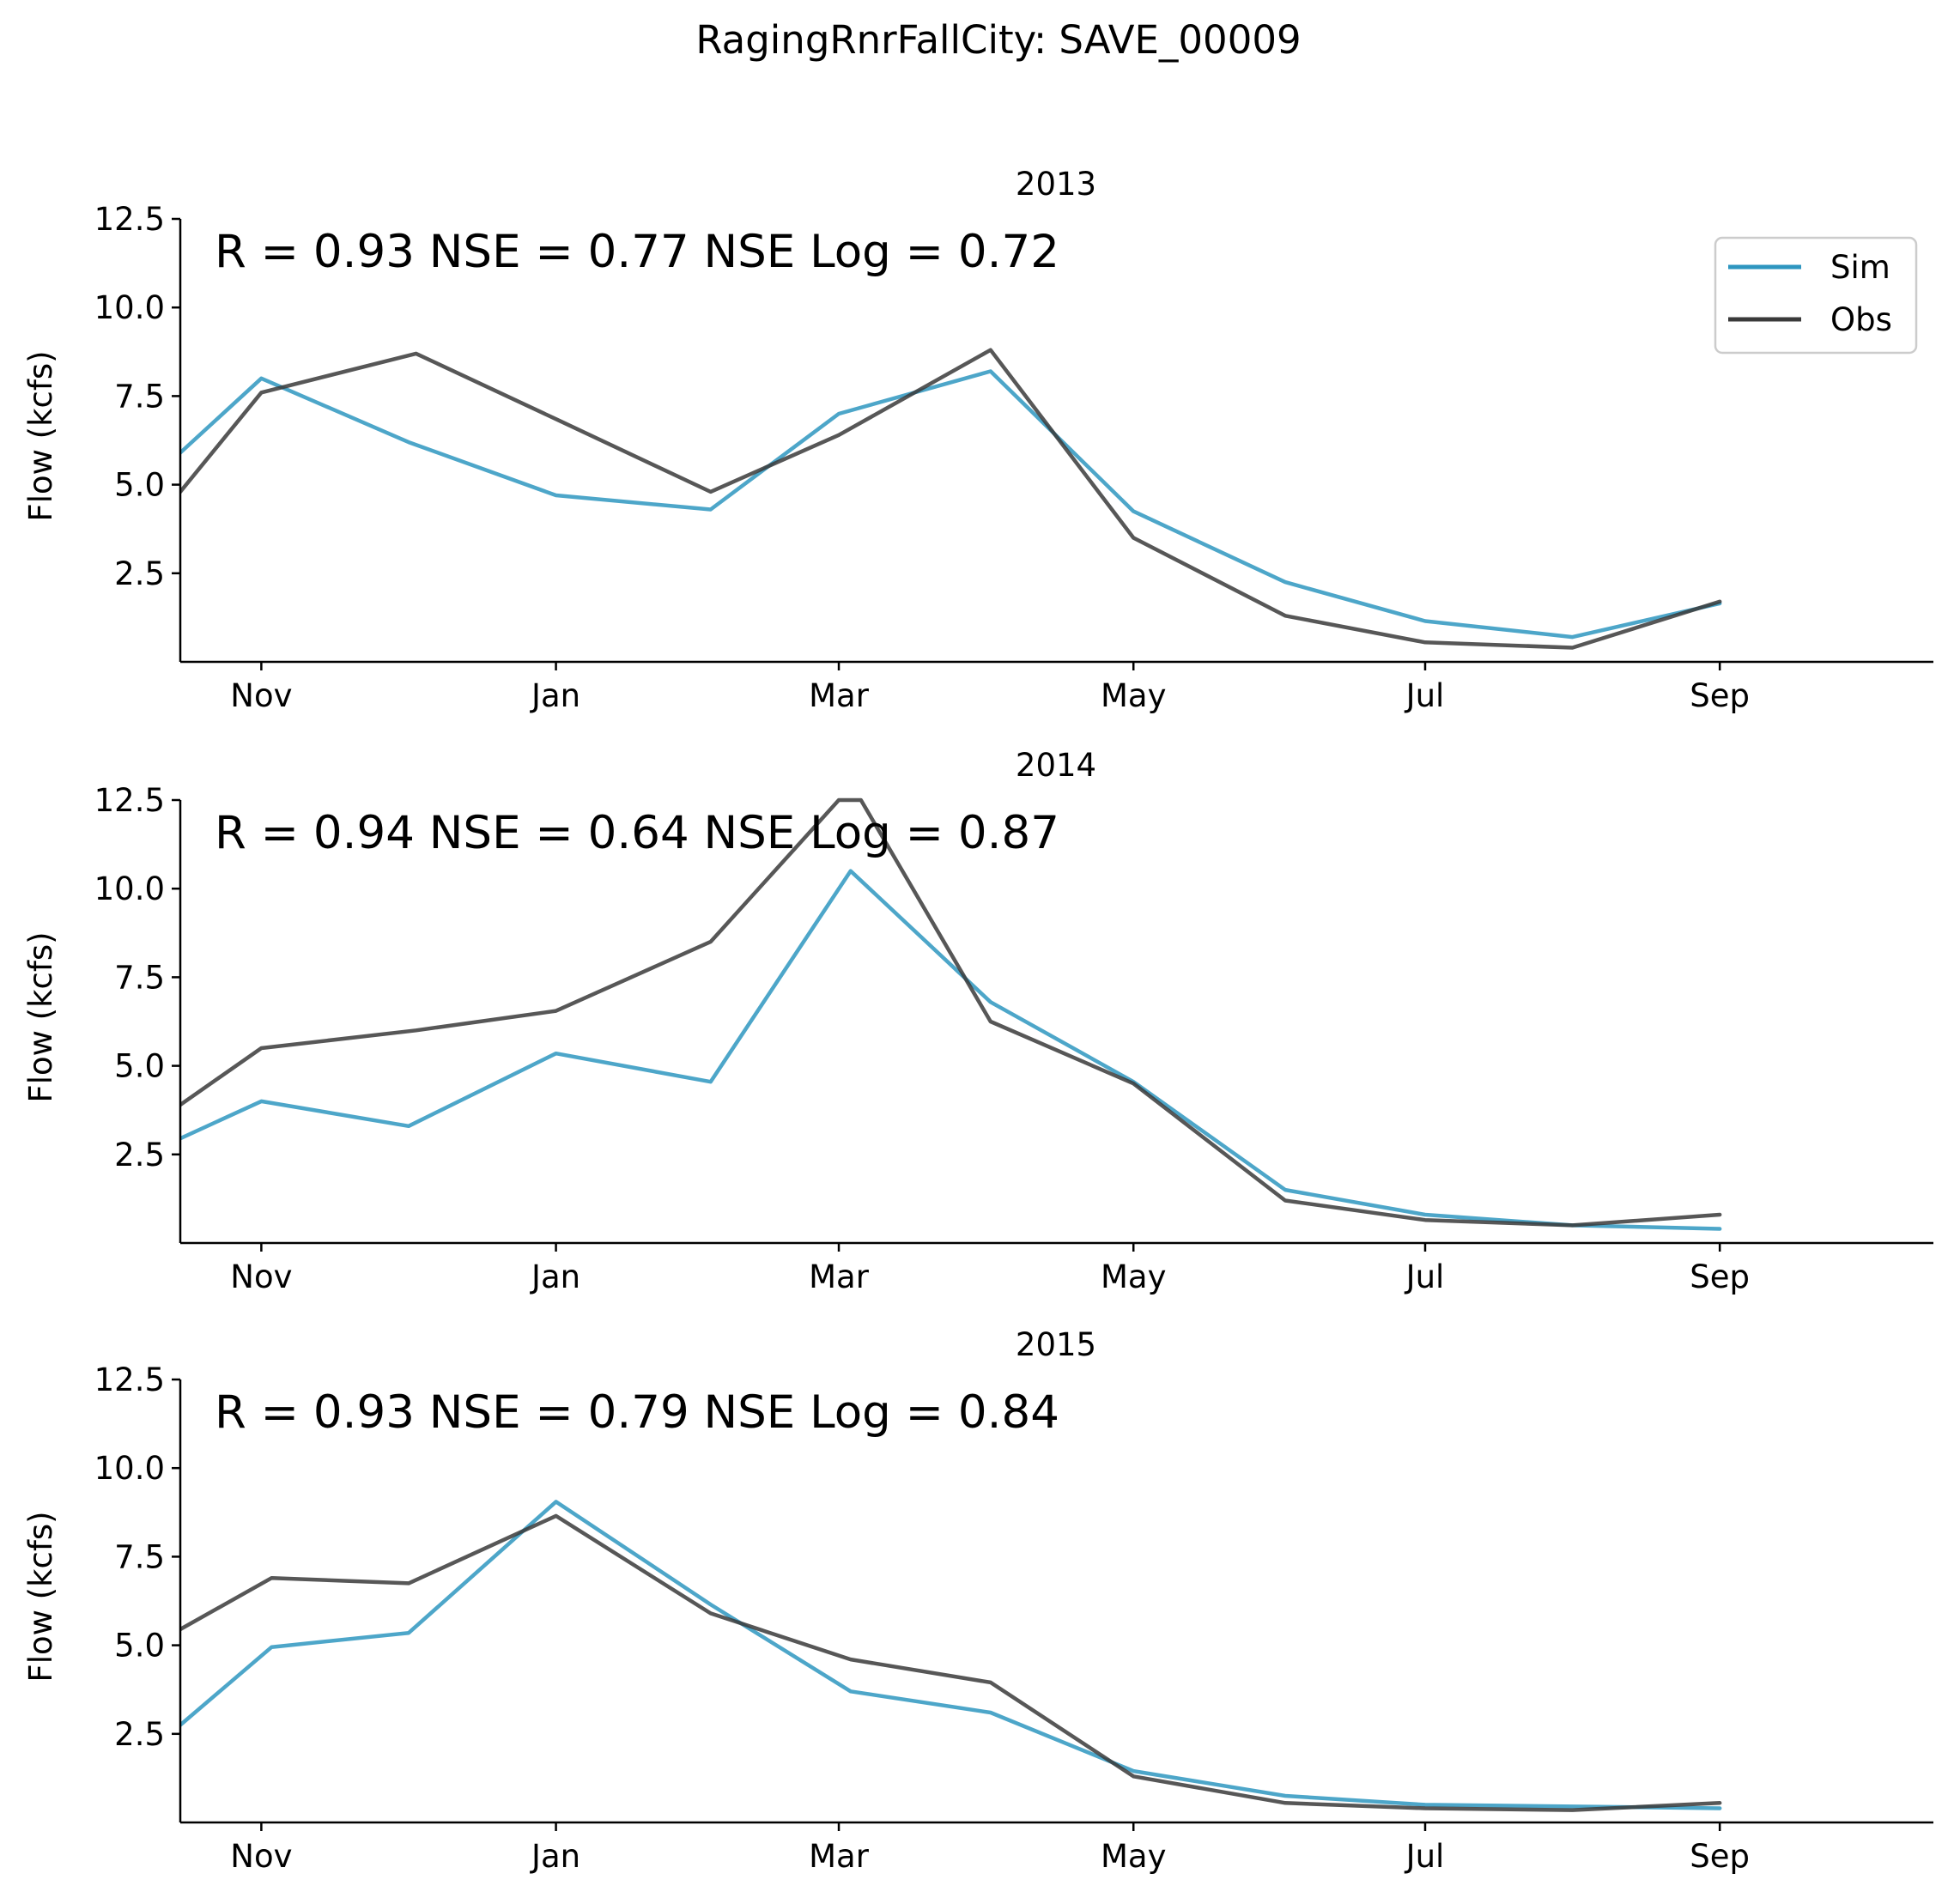 The image size is (1954, 1904). What do you see at coordinates (1056, 1345) in the screenshot?
I see `panel-title: 2015` at bounding box center [1056, 1345].